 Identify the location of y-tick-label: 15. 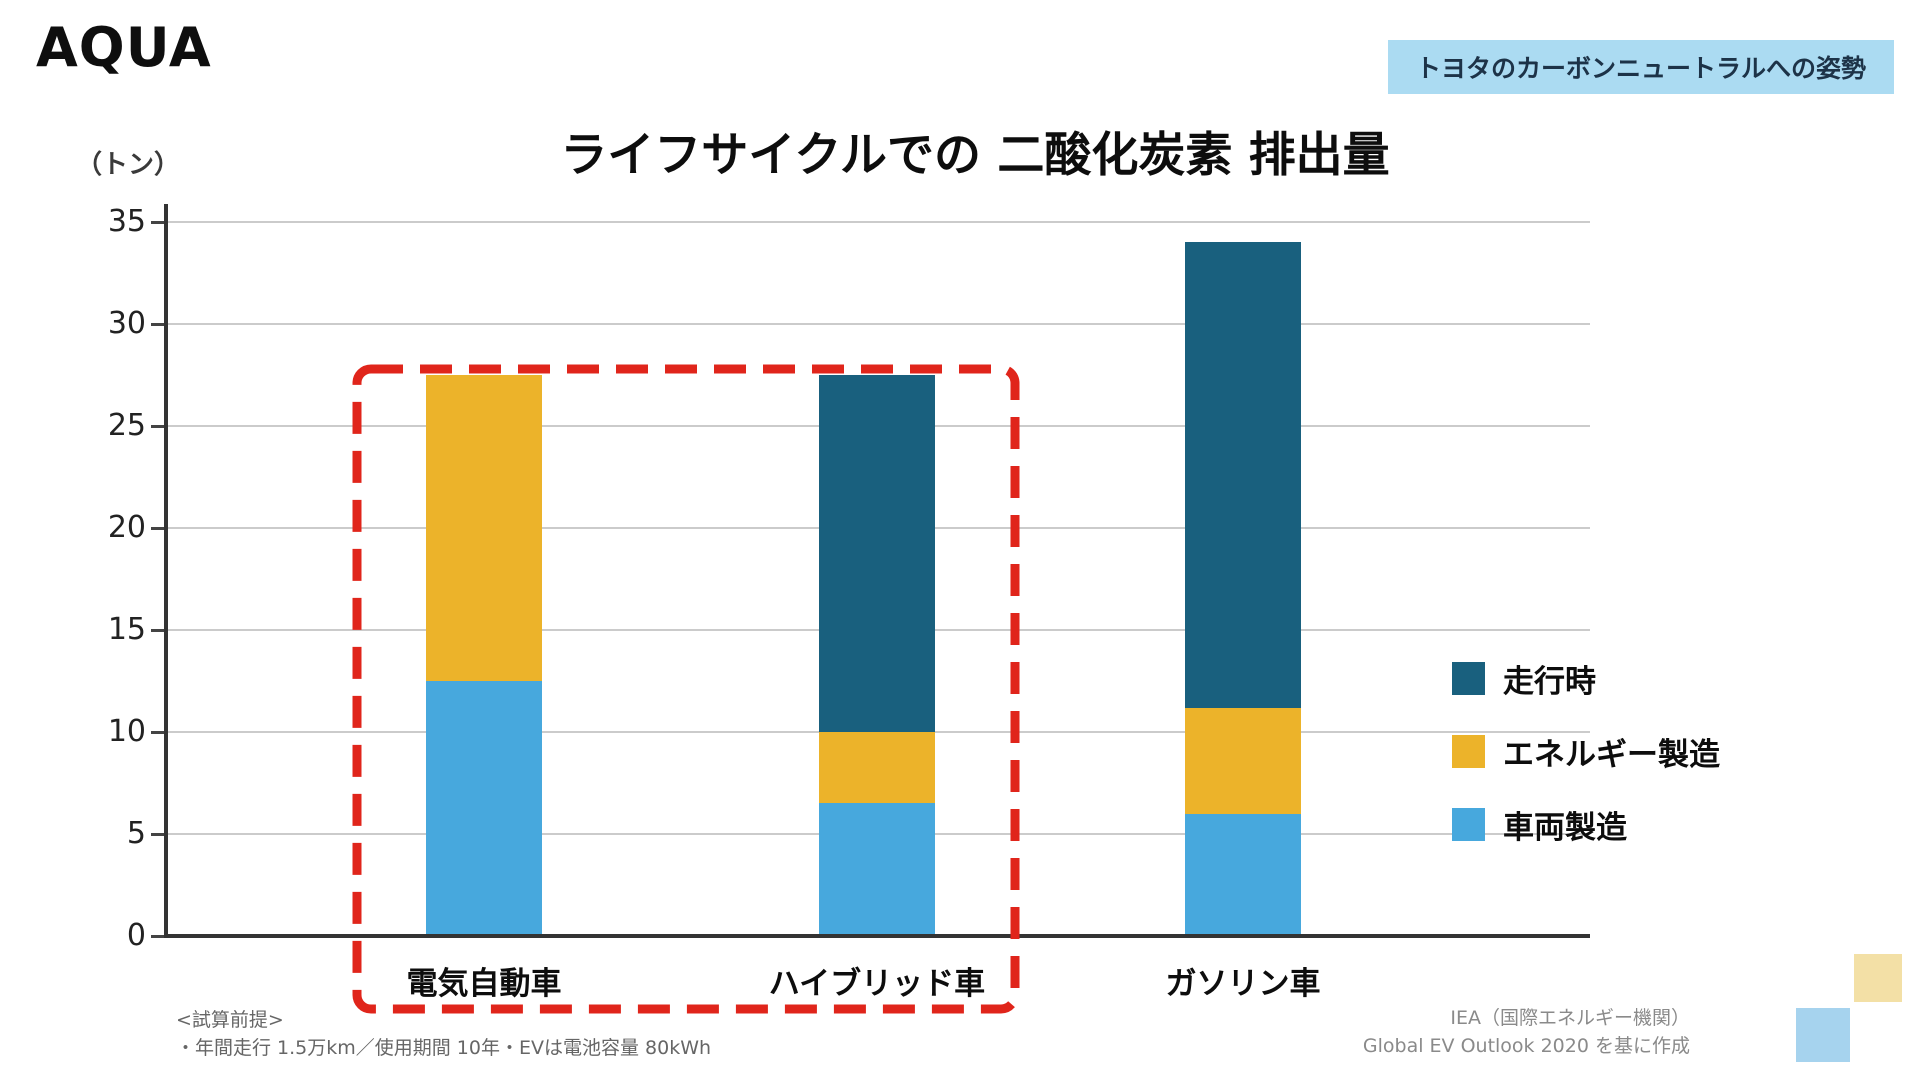
(126, 629).